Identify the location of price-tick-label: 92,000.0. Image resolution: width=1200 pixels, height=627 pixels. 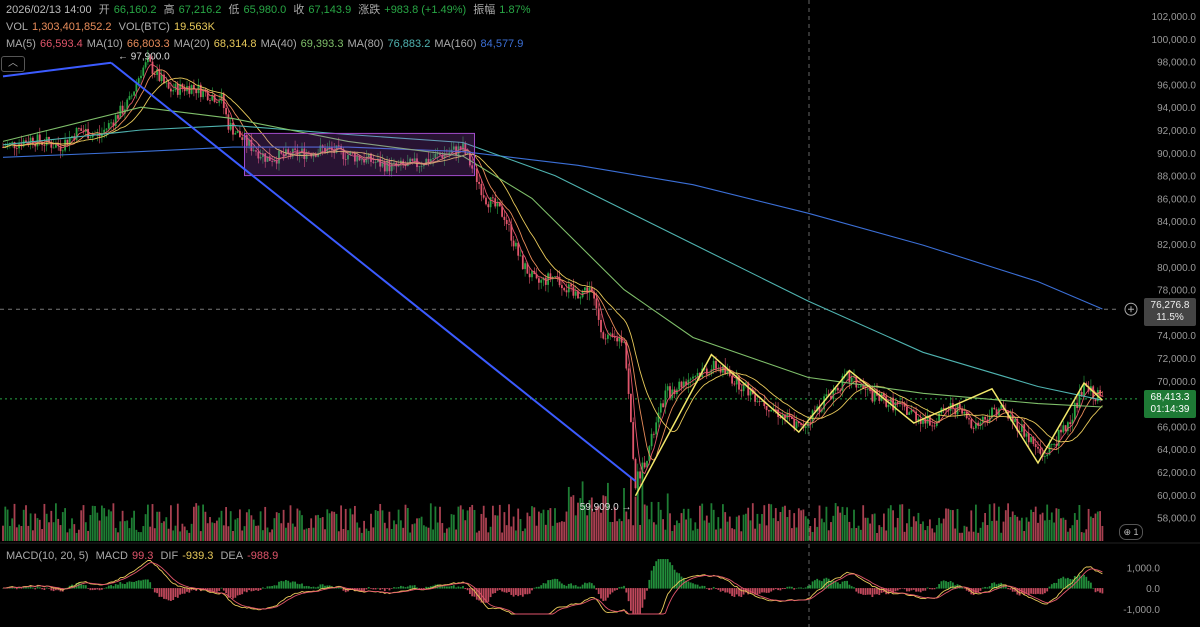
(1176, 131).